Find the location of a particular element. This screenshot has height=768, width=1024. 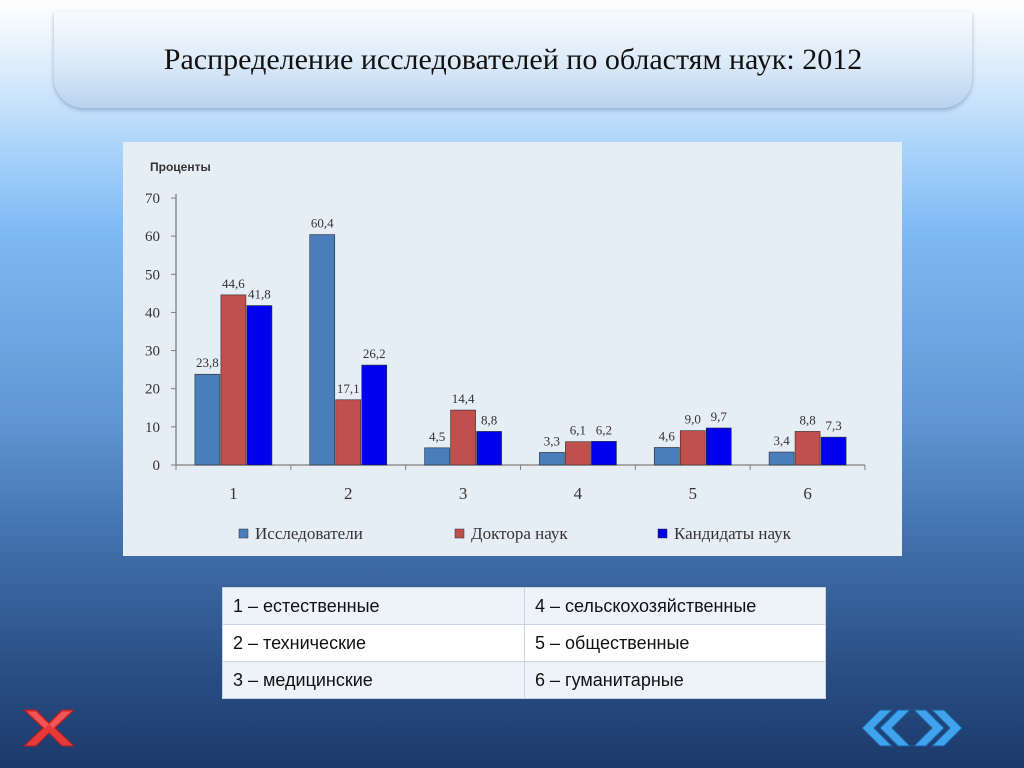

x-tick-label: 1 is located at coordinates (233, 493).